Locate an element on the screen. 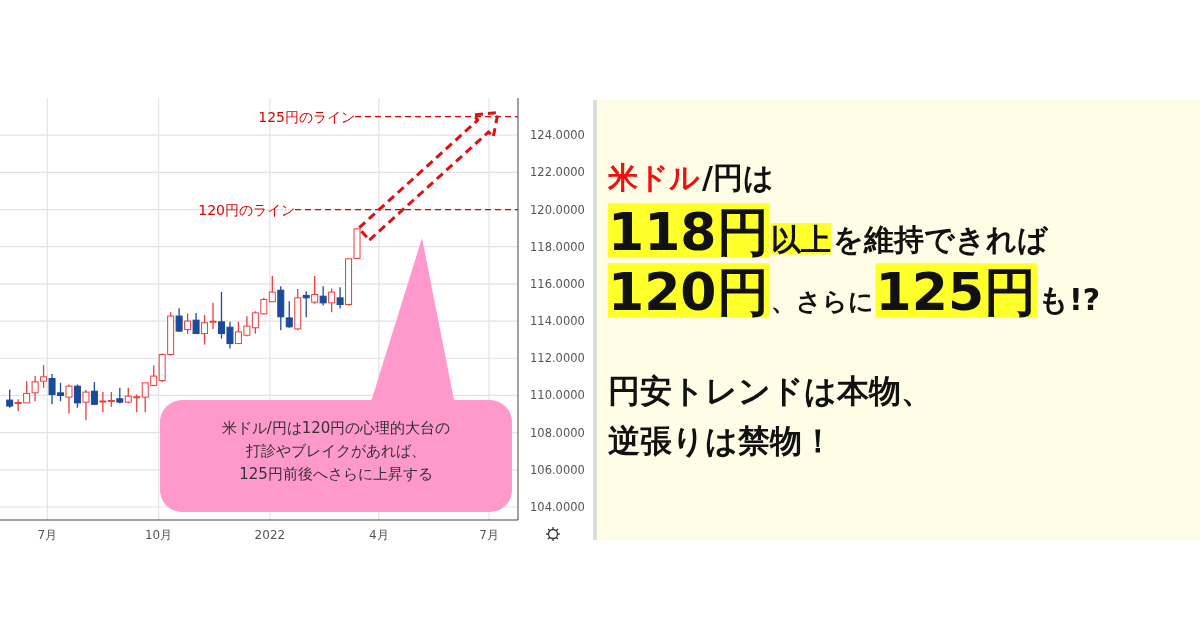 This screenshot has width=1200, height=630. text: 円安トレンドは本物、 is located at coordinates (770, 391).